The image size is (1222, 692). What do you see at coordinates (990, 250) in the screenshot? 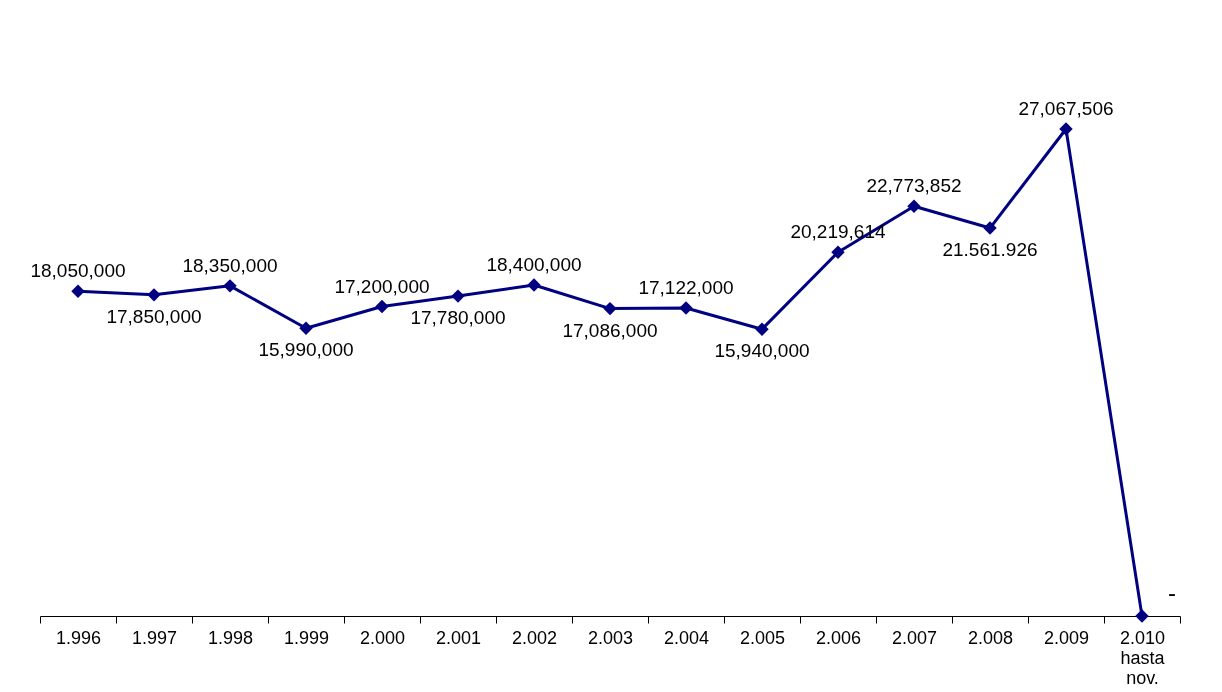
I see `data-label: 21.561.926` at bounding box center [990, 250].